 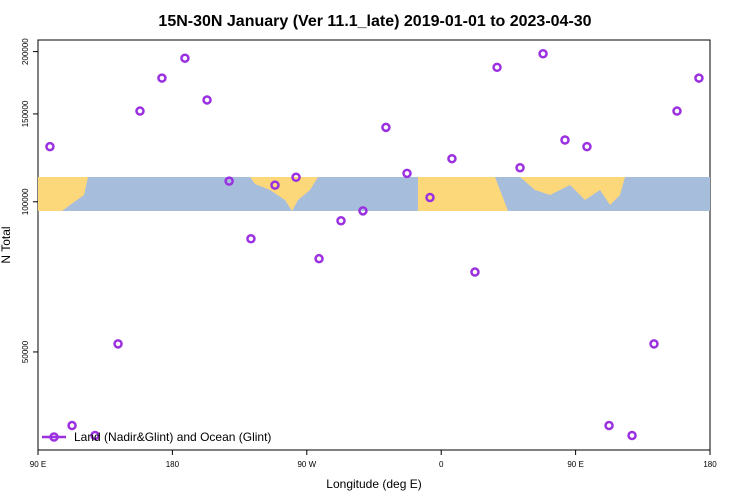 I want to click on y-tick-label: 200000, so click(x=25, y=51).